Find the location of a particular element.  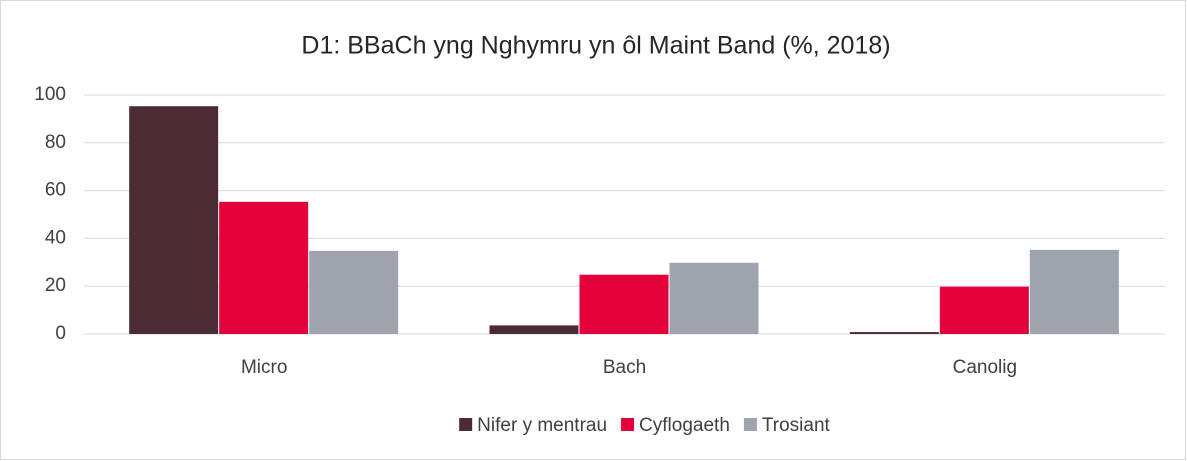

legend-label: Cyflogaeth is located at coordinates (684, 425).